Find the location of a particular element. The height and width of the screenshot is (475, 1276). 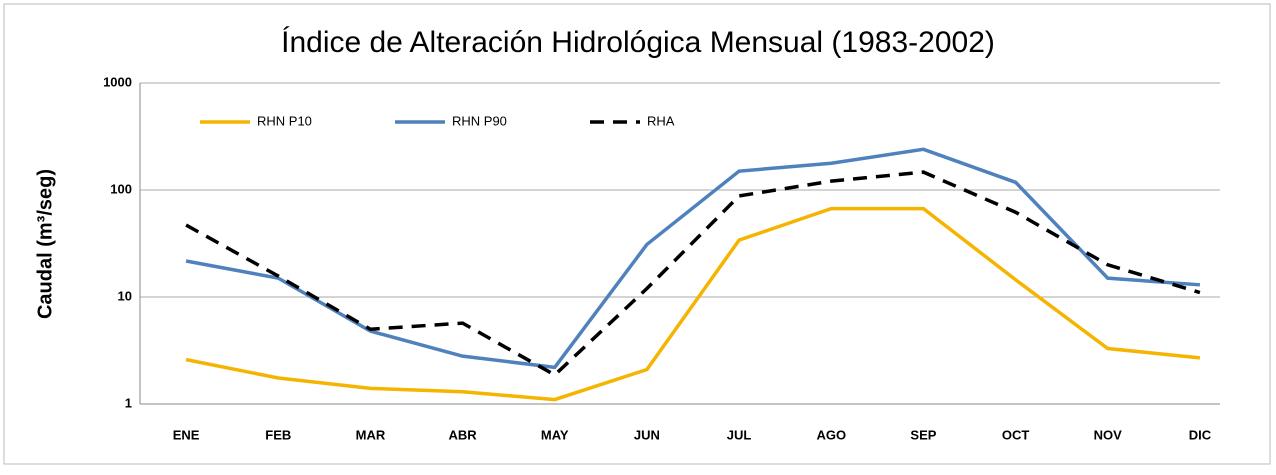

x-tick-label: OCT is located at coordinates (1016, 434).